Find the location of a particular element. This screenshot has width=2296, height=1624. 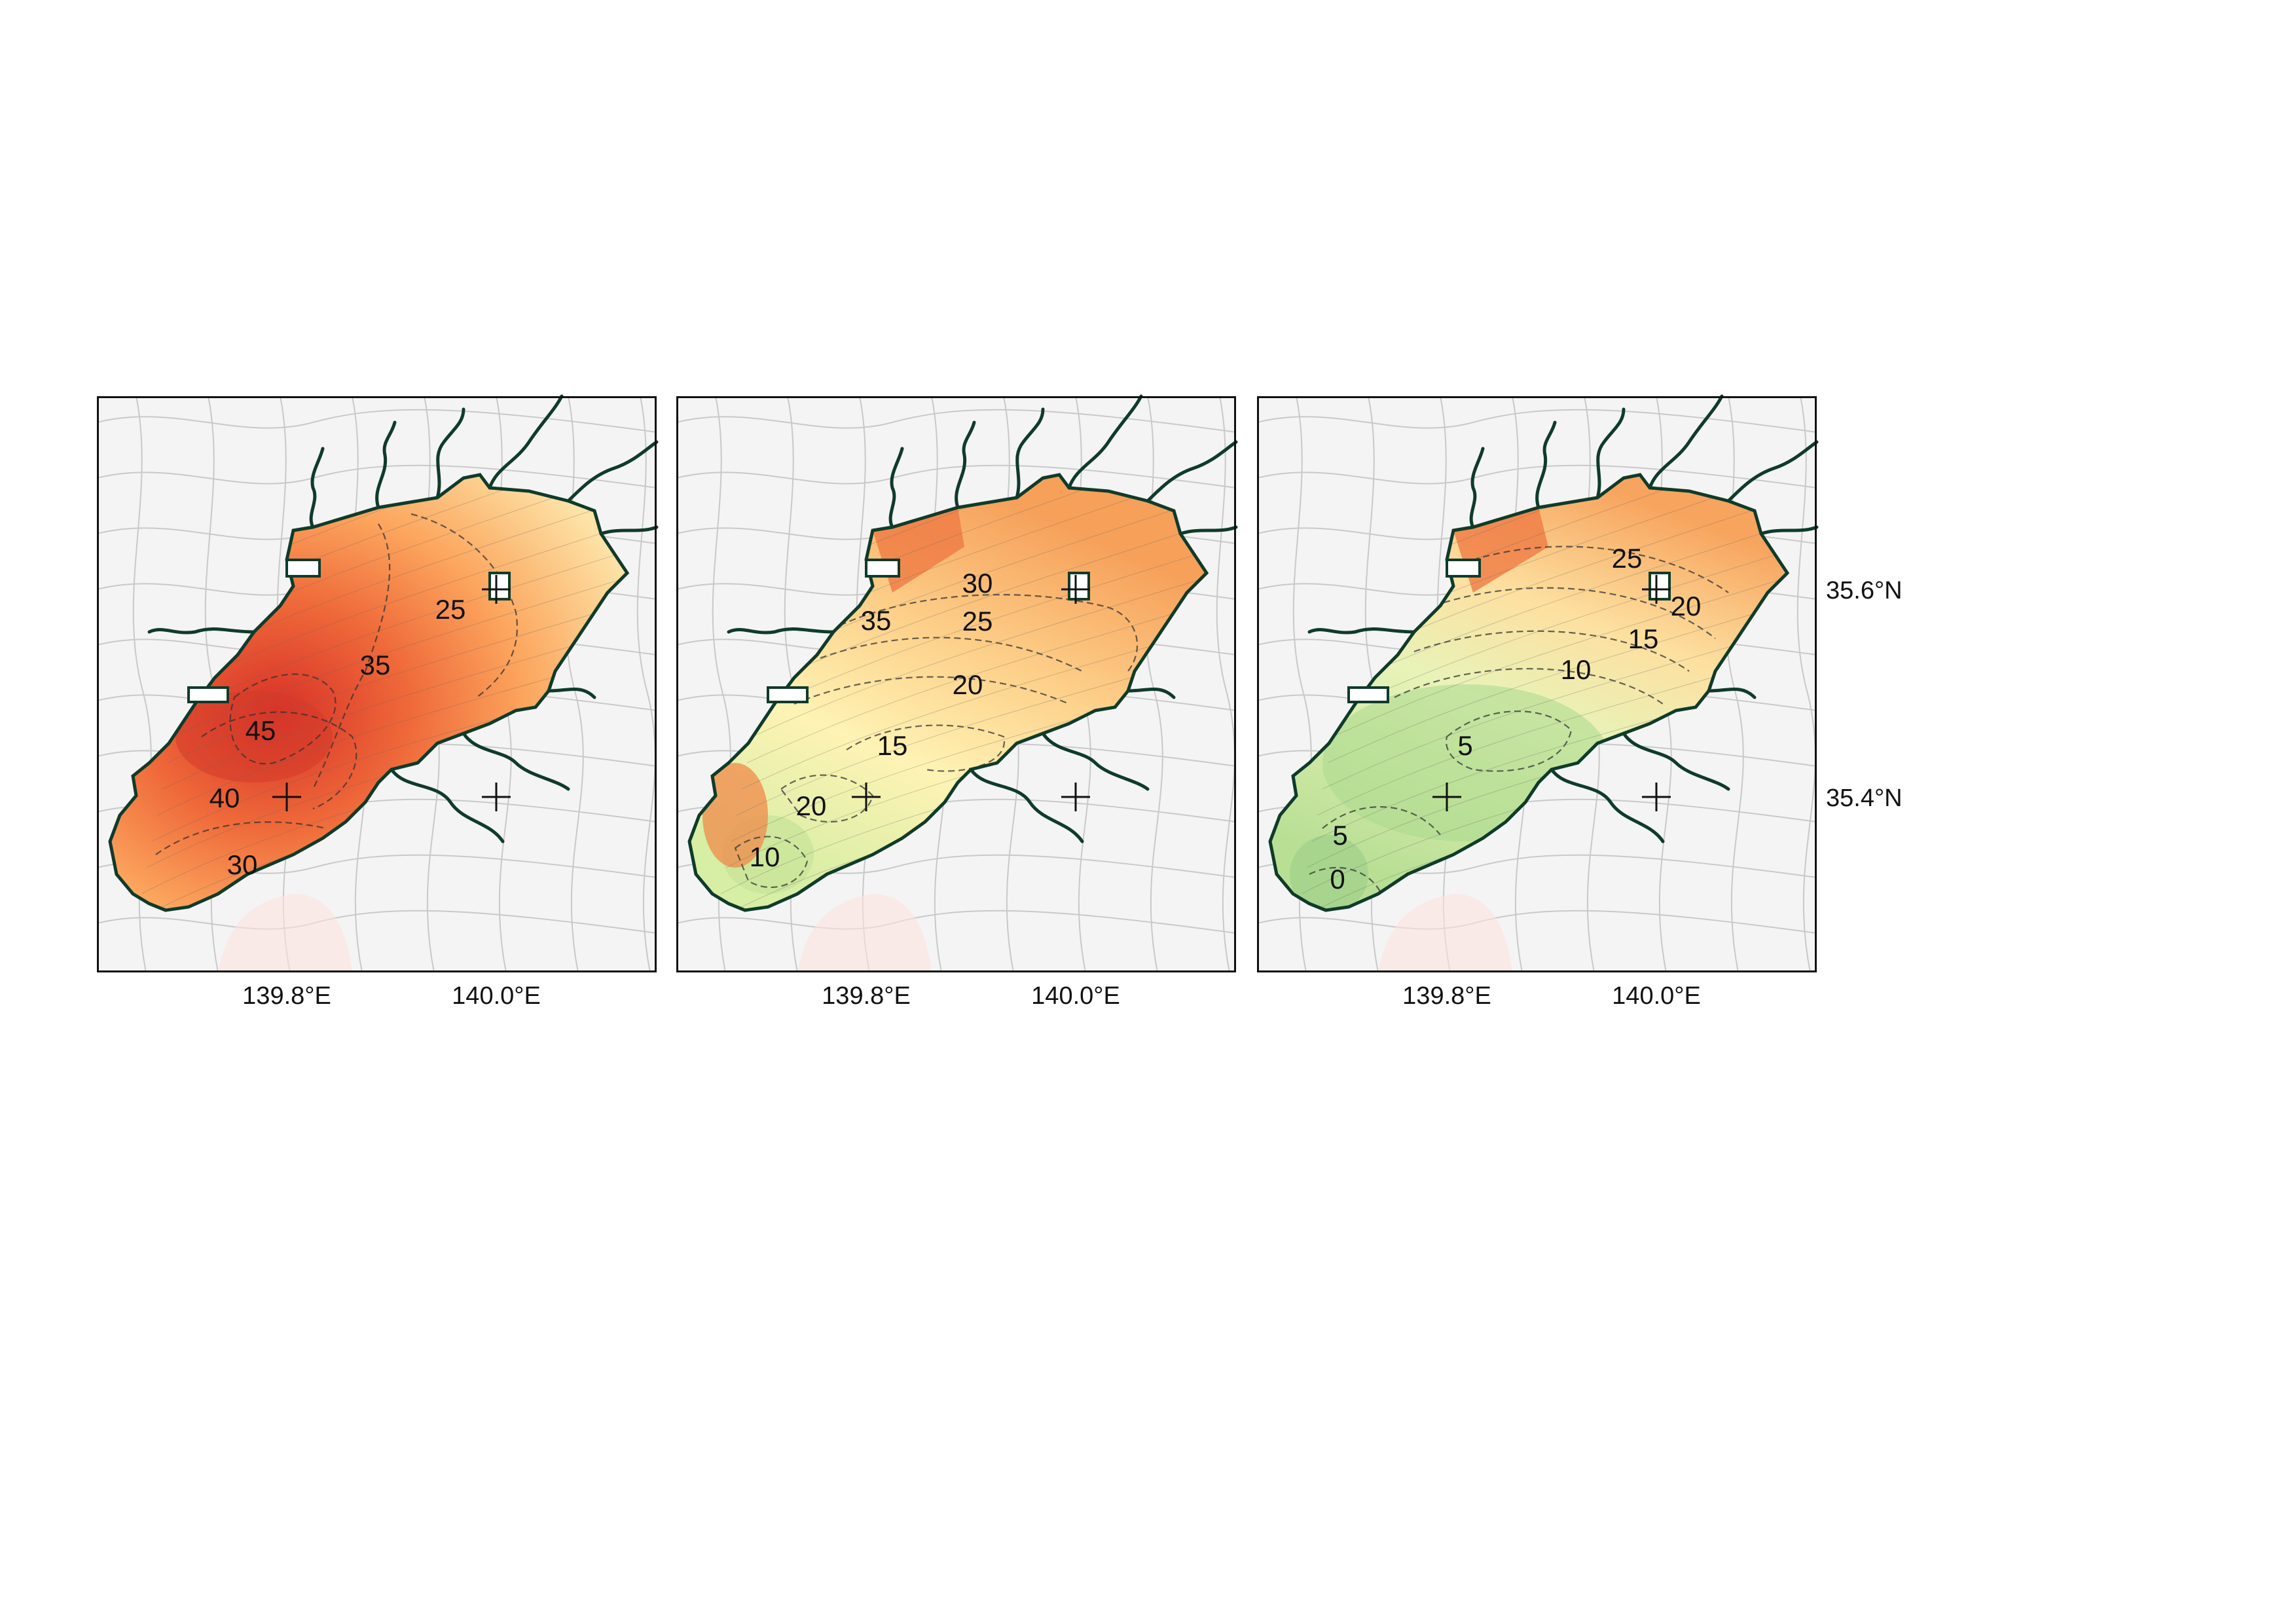

y-tick-label: 35.4°N is located at coordinates (1864, 798).